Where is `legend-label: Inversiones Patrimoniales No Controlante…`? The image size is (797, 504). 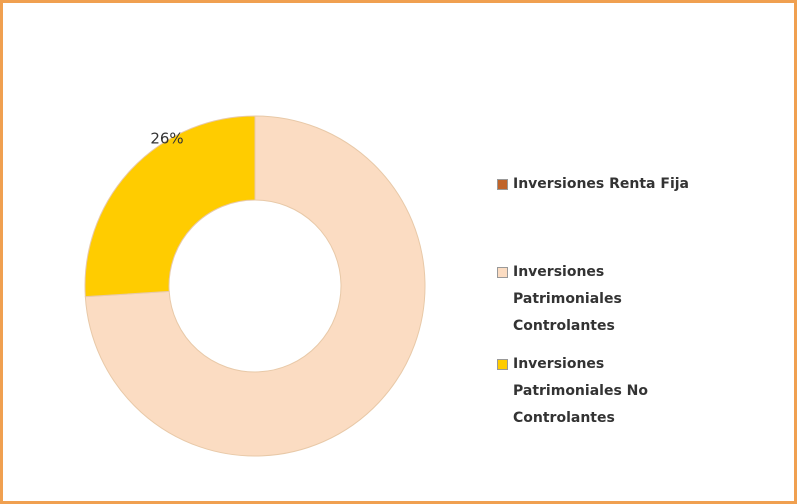 legend-label: Inversiones Patrimoniales No Controlante… is located at coordinates (580, 391).